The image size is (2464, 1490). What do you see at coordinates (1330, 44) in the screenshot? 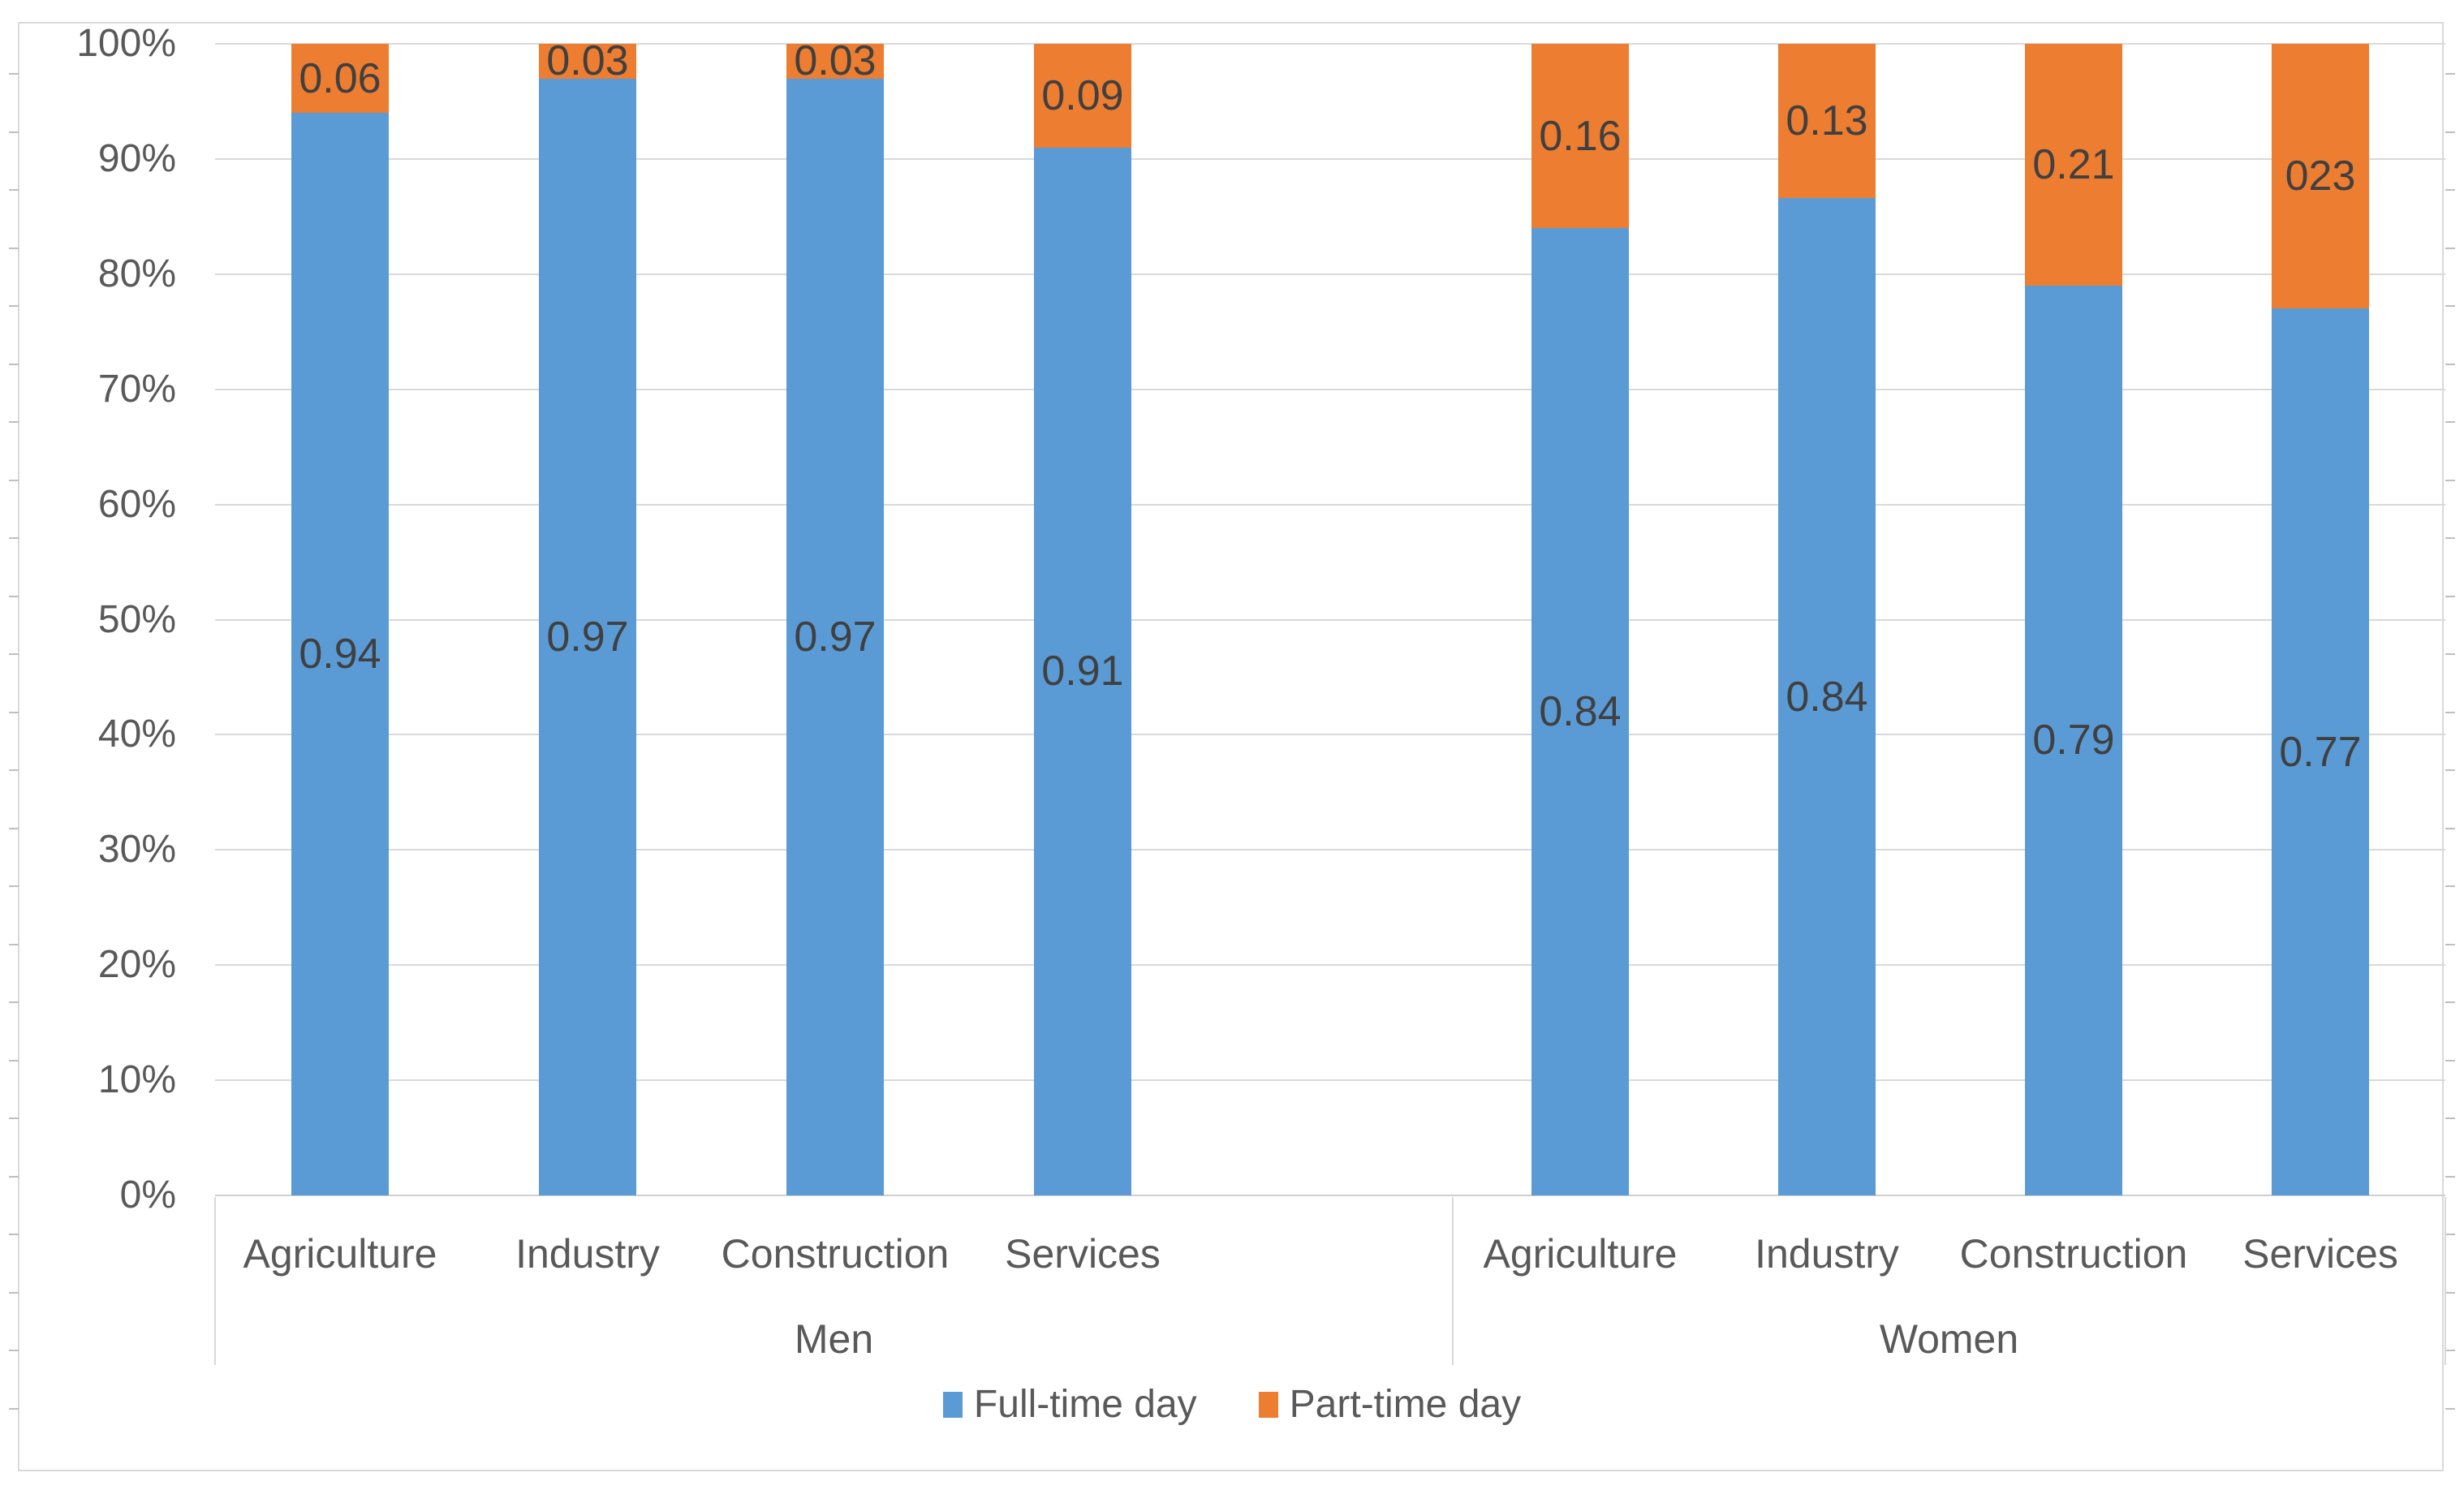
I see `gridline-100%` at bounding box center [1330, 44].